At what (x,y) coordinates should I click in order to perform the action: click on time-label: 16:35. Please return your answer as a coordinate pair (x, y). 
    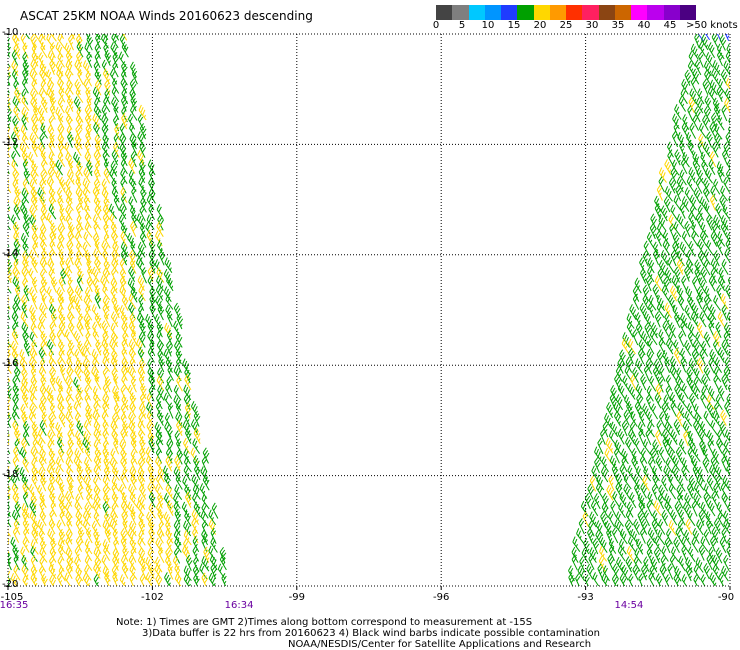
    Looking at the image, I should click on (14, 605).